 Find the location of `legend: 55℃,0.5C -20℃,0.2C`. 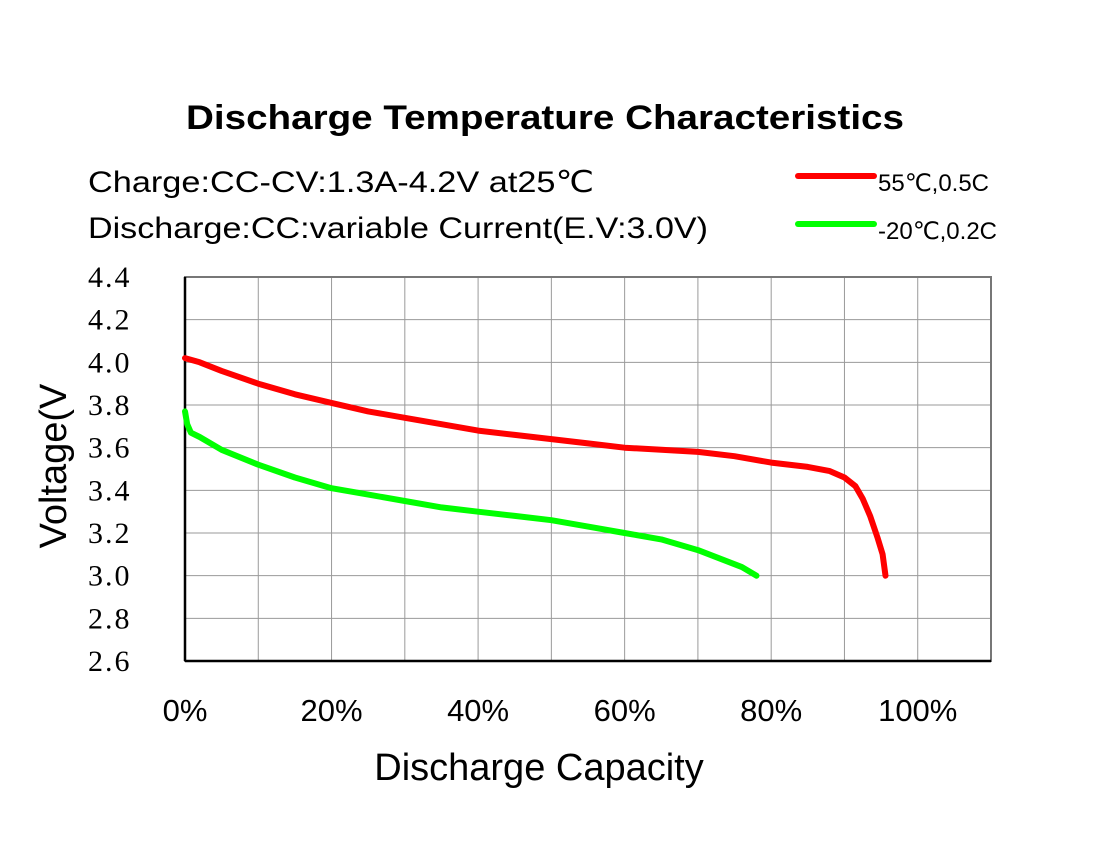

legend: 55℃,0.5C -20℃,0.2C is located at coordinates (896, 207).